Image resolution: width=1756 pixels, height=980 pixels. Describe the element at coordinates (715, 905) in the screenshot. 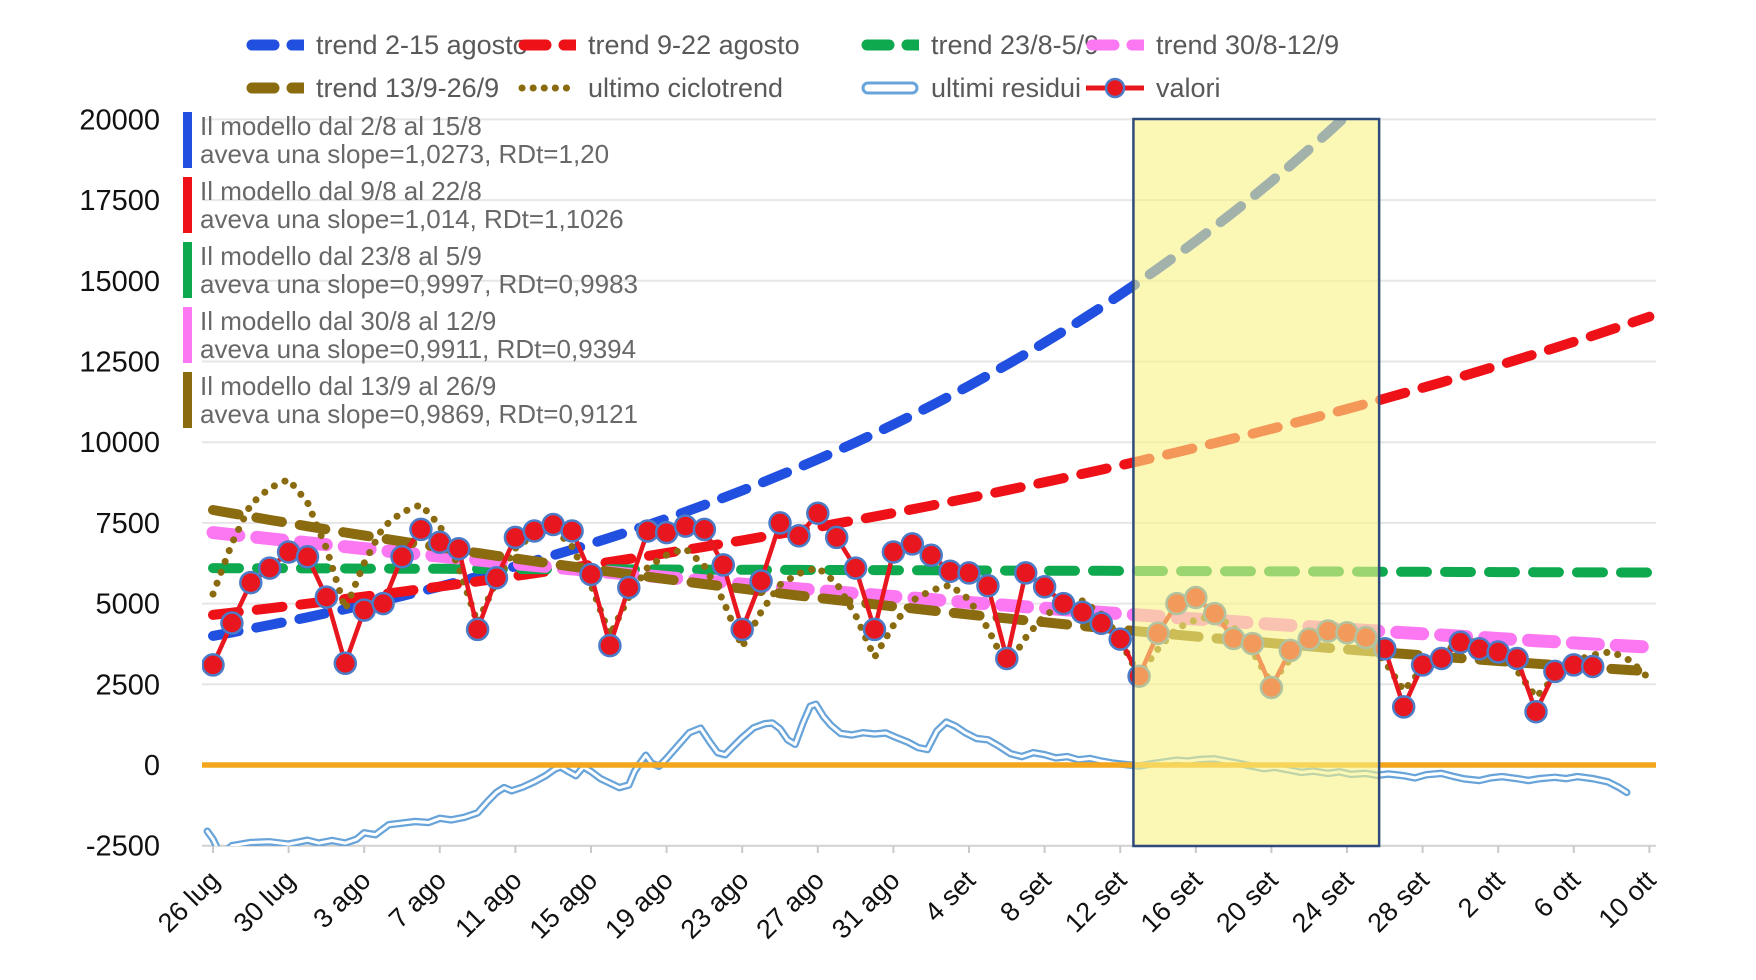

I see `x-tick-label: 23 ago` at that location.